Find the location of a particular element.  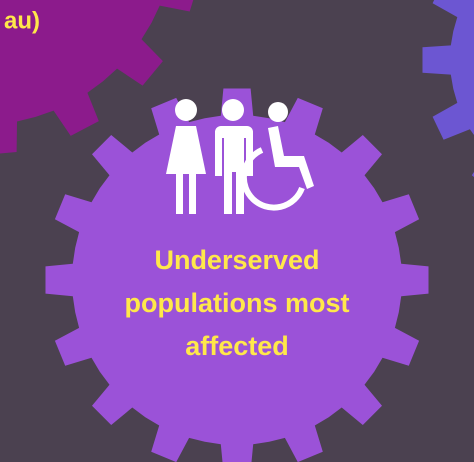

left-gear-label: au) is located at coordinates (22, 20).